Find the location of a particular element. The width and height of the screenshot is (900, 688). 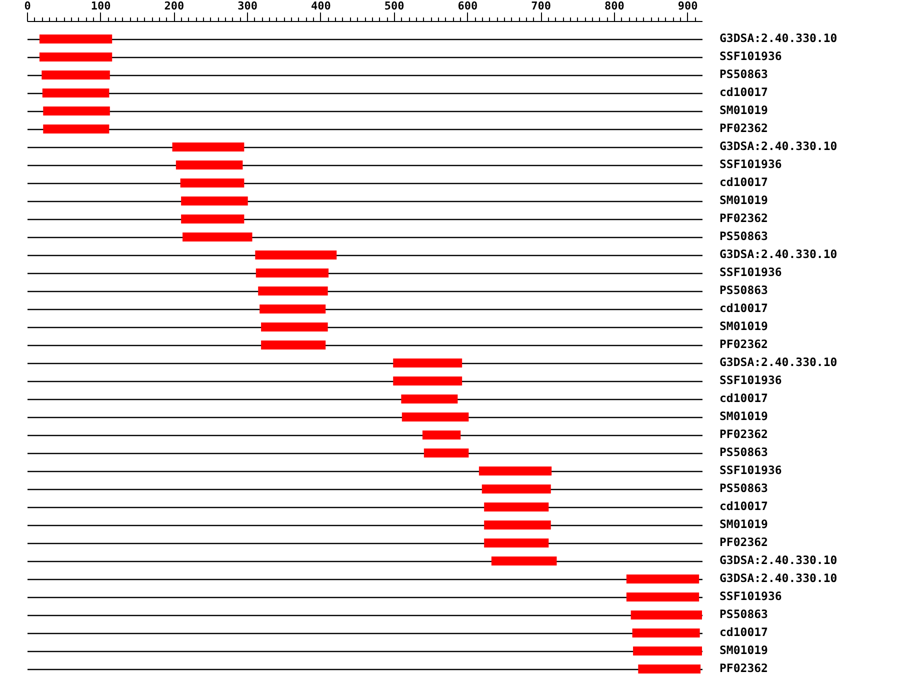

x-tick-label: 200 is located at coordinates (174, 6).